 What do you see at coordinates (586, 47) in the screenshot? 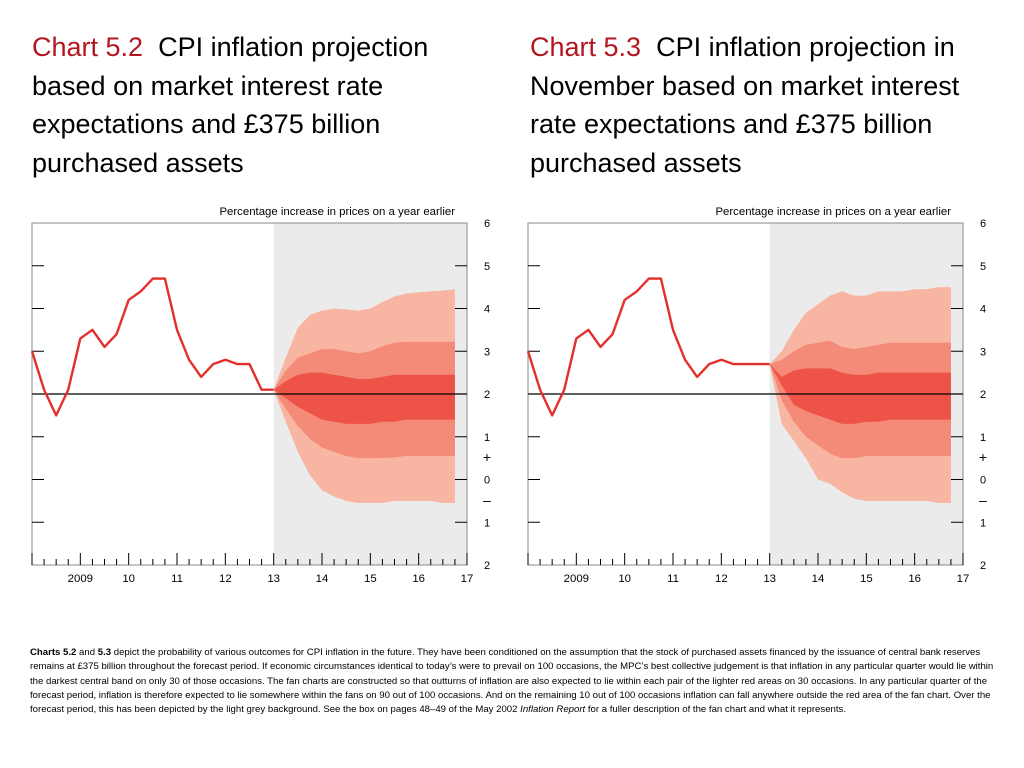
I see `chart-number: Chart 5.3` at bounding box center [586, 47].